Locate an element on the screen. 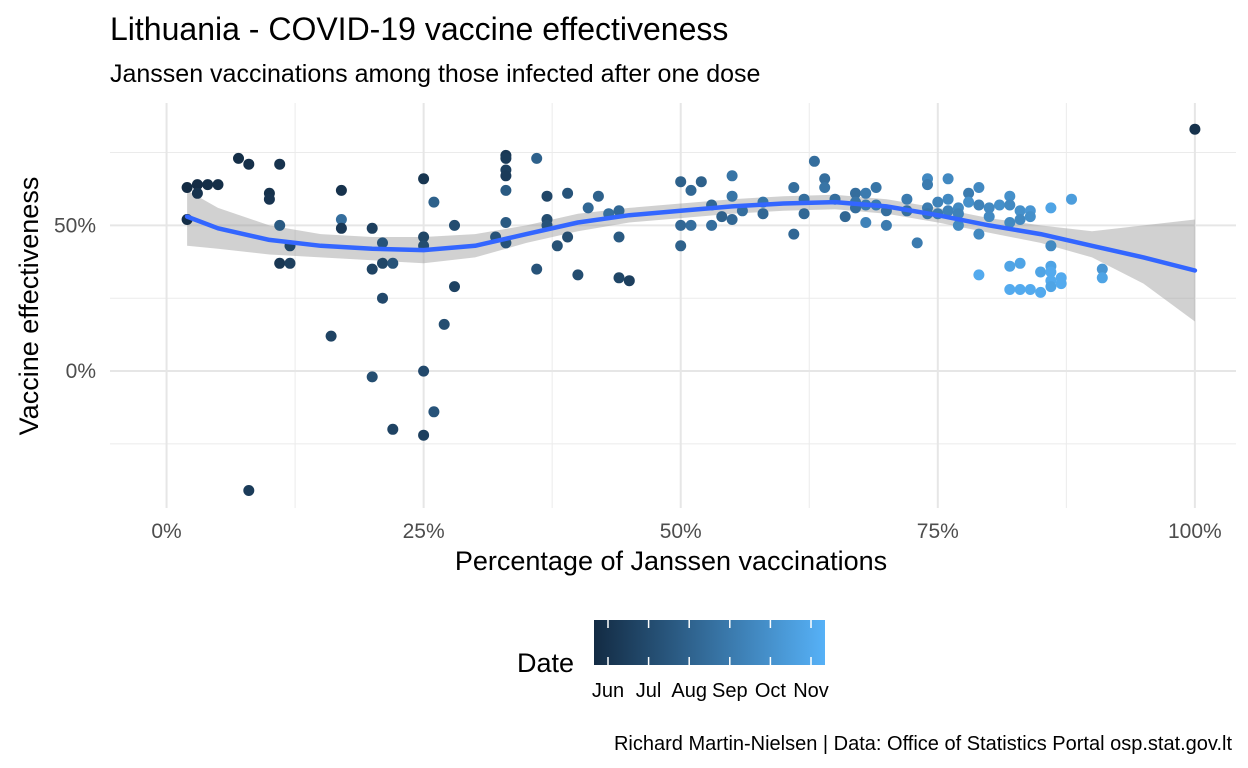  legend-label: Oct is located at coordinates (771, 691).